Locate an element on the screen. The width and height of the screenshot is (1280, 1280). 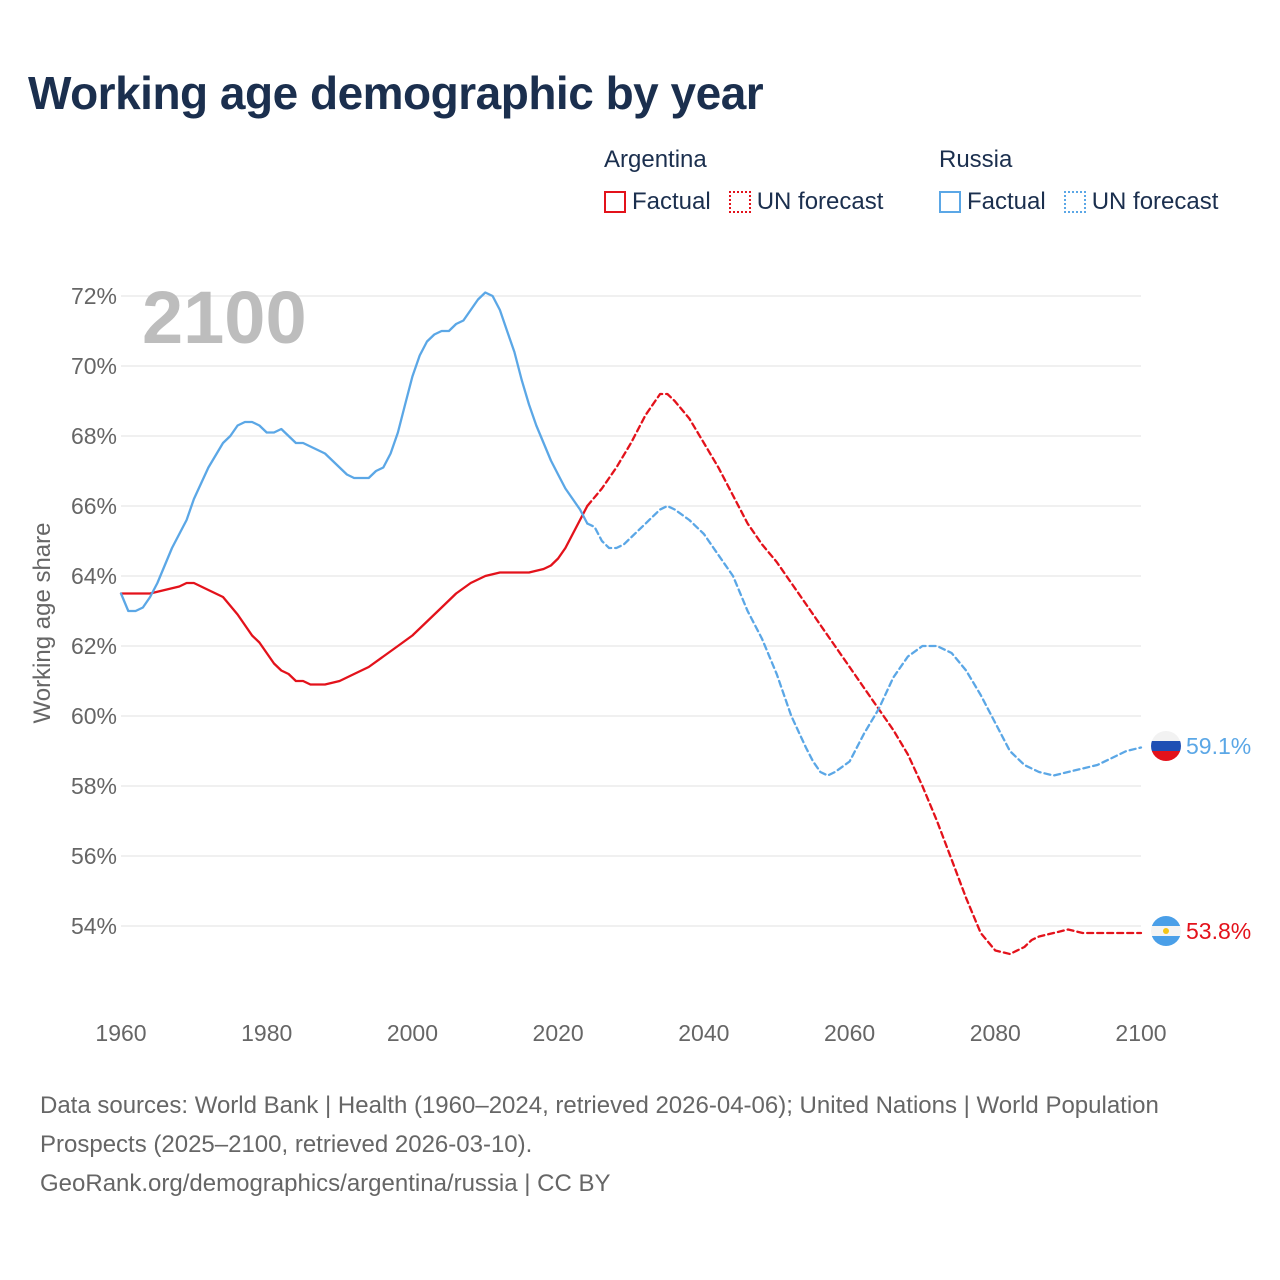
series-russia-factual is located at coordinates (354, 452).